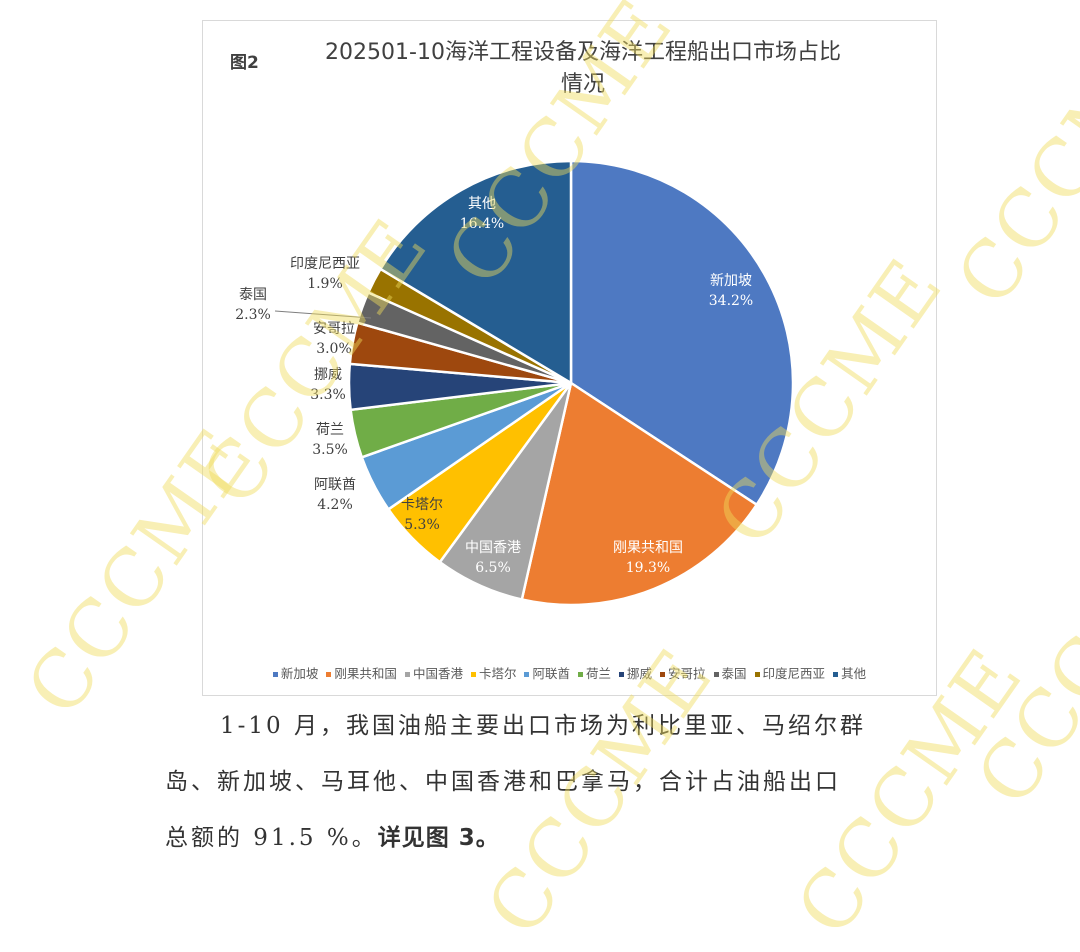  What do you see at coordinates (551, 673) in the screenshot?
I see `legend-label: 阿联酋` at bounding box center [551, 673].